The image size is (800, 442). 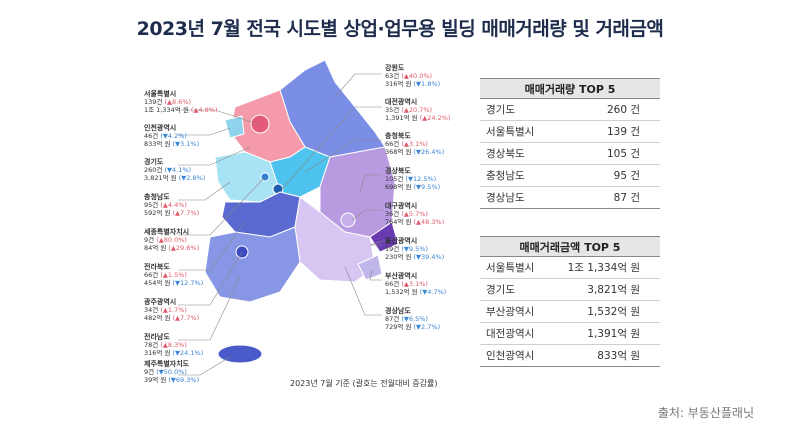 What do you see at coordinates (252, 264) in the screenshot?
I see `region-shape-jeonnam` at bounding box center [252, 264].